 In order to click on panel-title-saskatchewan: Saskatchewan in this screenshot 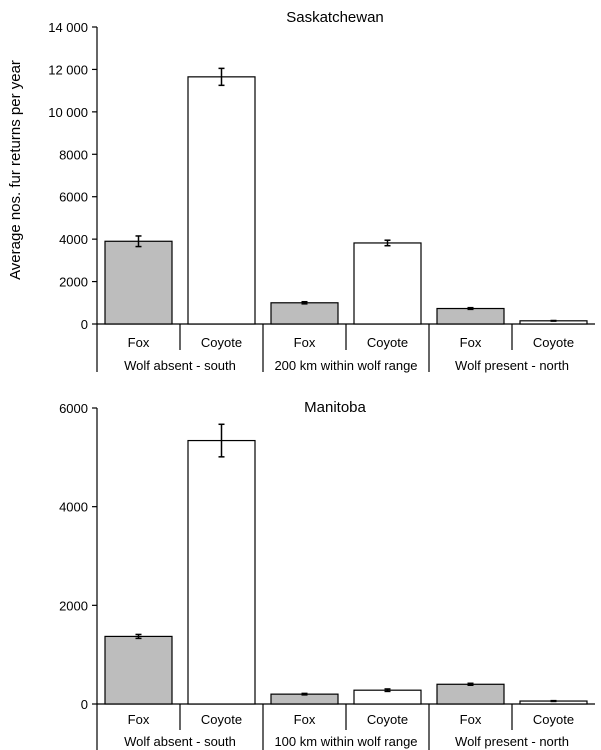, I will do `click(335, 17)`.